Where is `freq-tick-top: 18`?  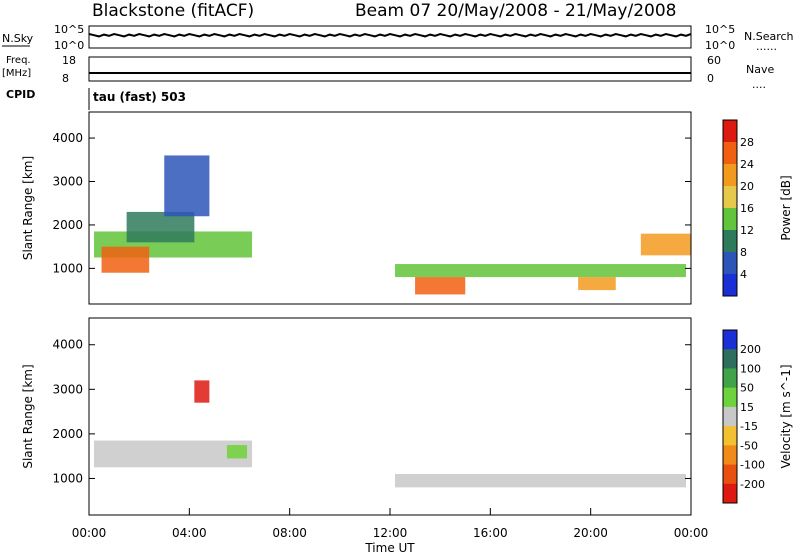 freq-tick-top: 18 is located at coordinates (69, 60).